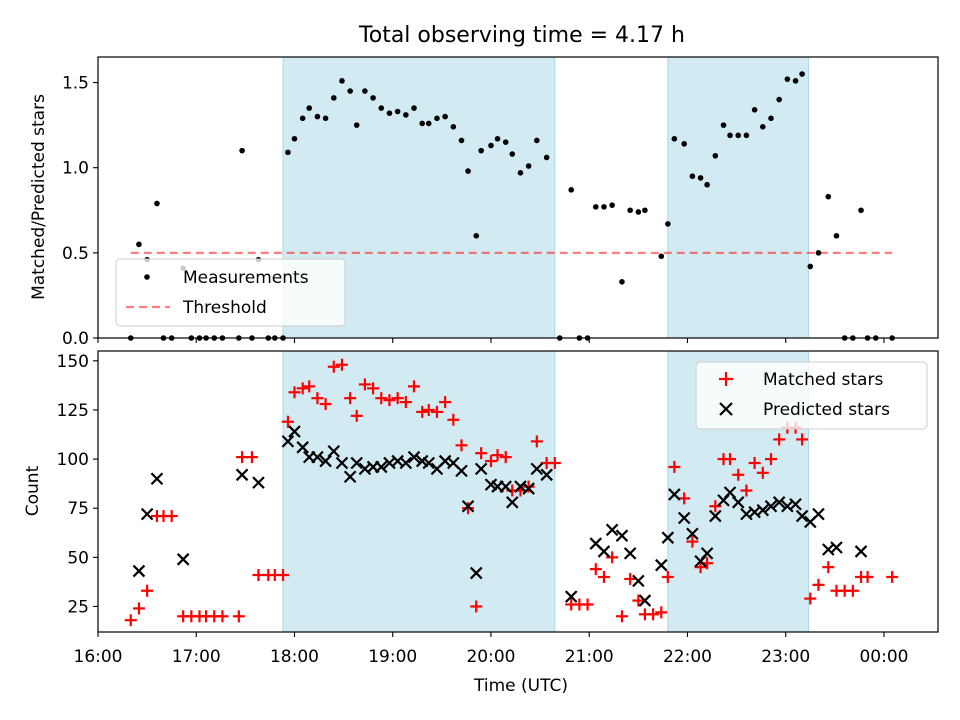  I want to click on measurements-legend-label: Measurements, so click(246, 278).